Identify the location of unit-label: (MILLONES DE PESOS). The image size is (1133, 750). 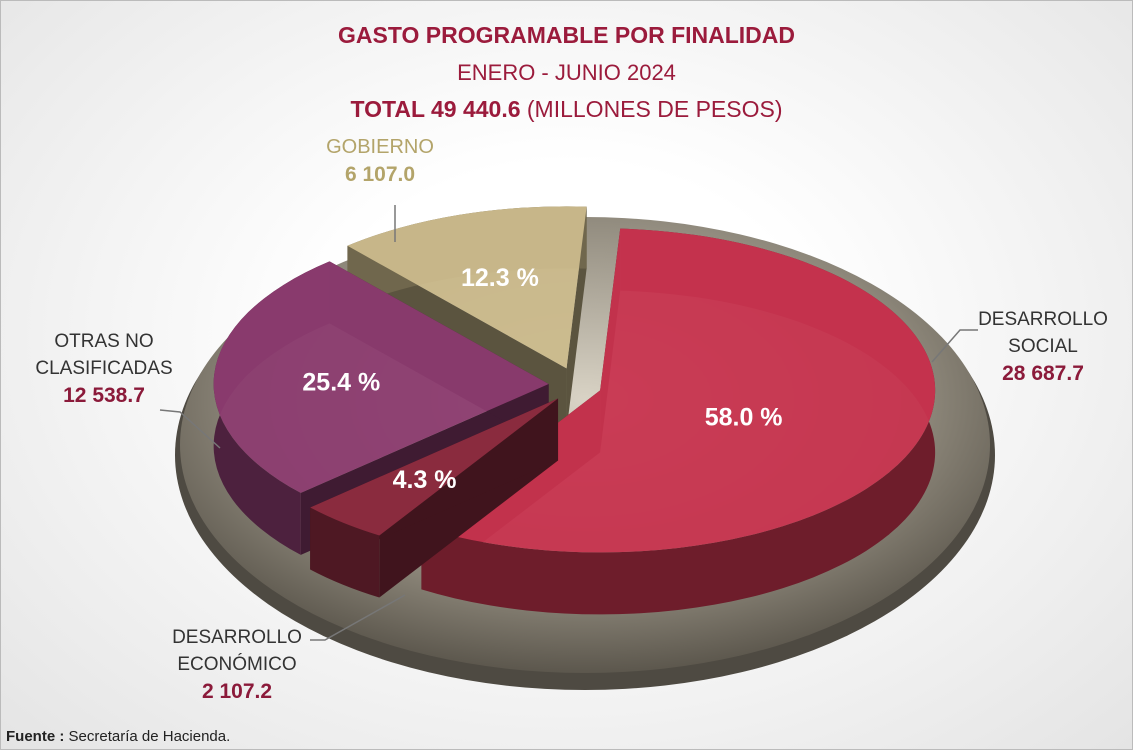
(654, 109).